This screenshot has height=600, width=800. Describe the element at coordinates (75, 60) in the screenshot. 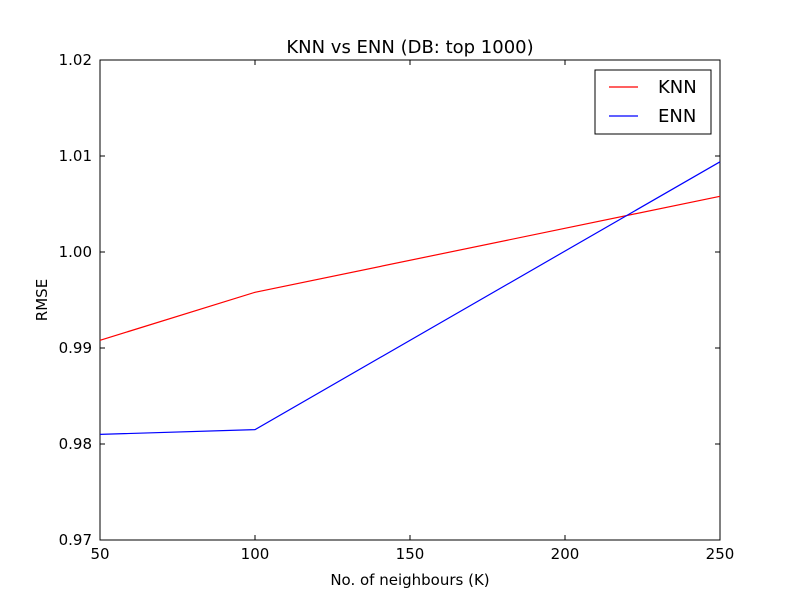

I see `y-tick-label: 1.02` at that location.